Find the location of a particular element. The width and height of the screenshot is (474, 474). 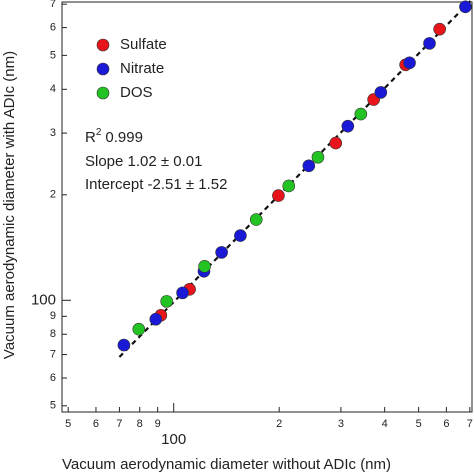

r-exponent: 2 is located at coordinates (99, 132).